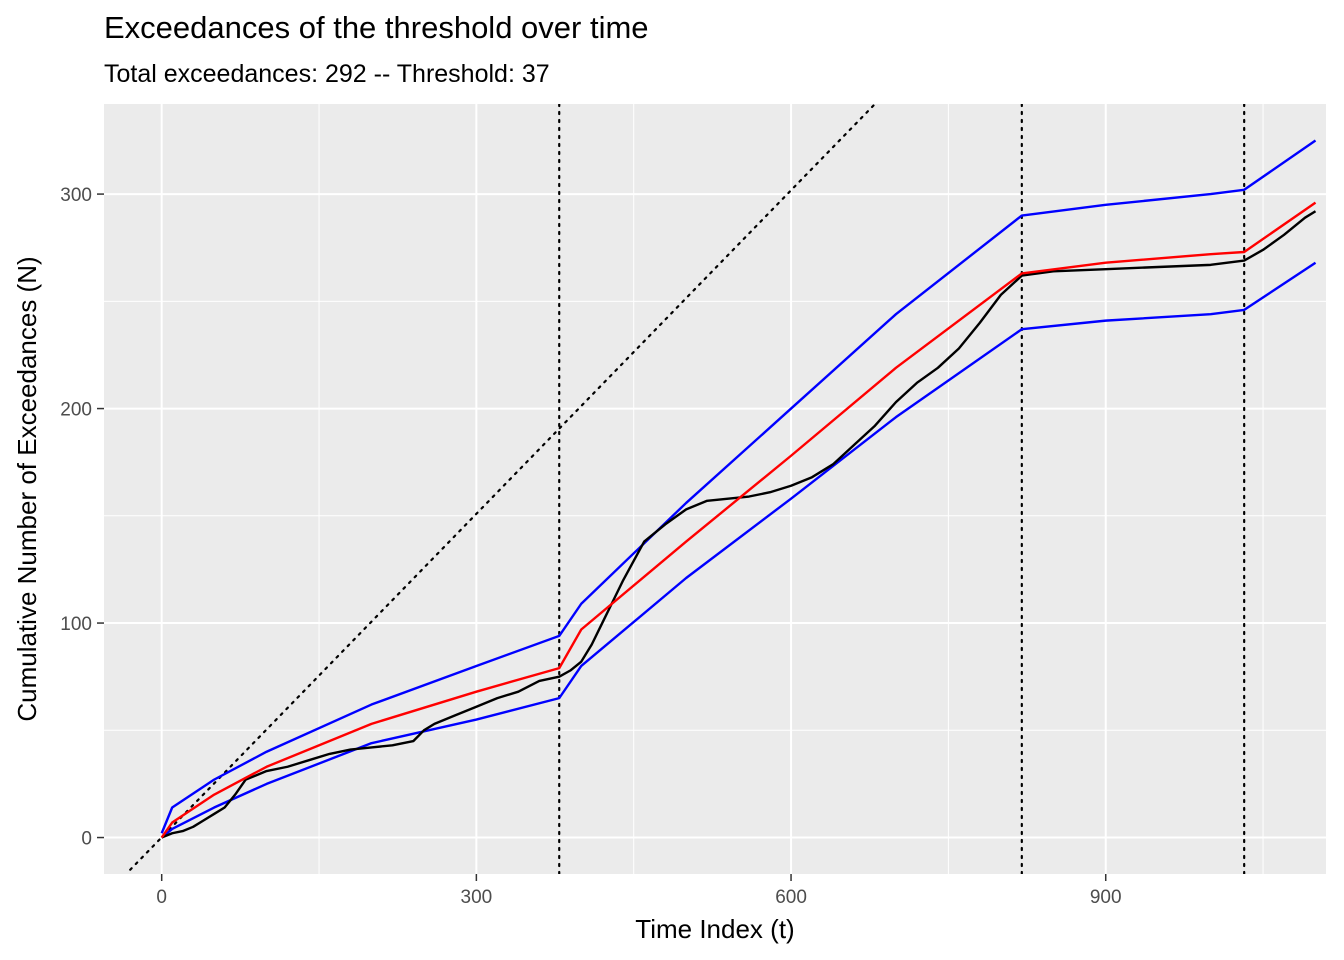 Image resolution: width=1344 pixels, height=960 pixels. I want to click on y-tick-label: 200, so click(76, 410).